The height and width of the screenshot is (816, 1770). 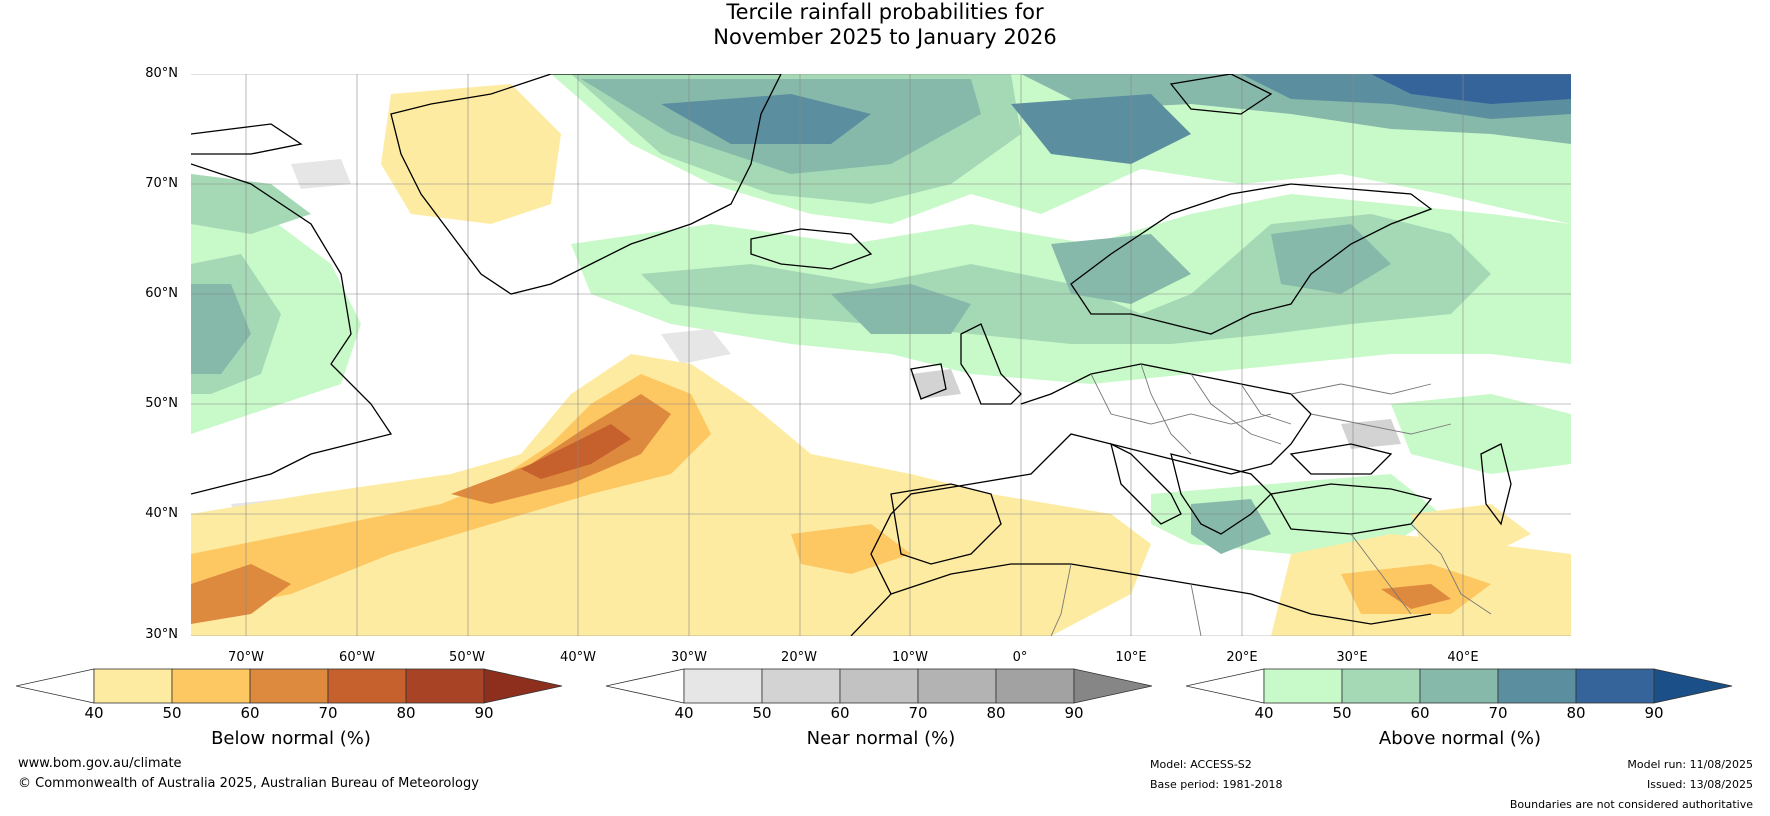 I want to click on above-colorbar-tick-label: 40, so click(x=1264, y=713).